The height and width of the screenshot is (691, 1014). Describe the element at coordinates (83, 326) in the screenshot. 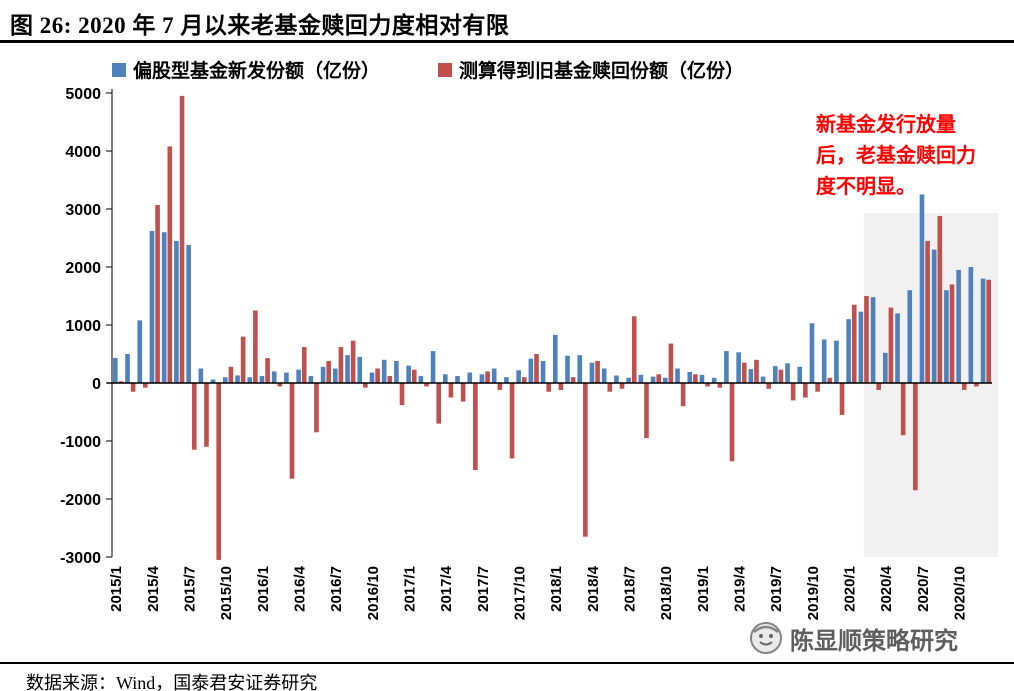

I see `y-tick-label: 1000` at that location.